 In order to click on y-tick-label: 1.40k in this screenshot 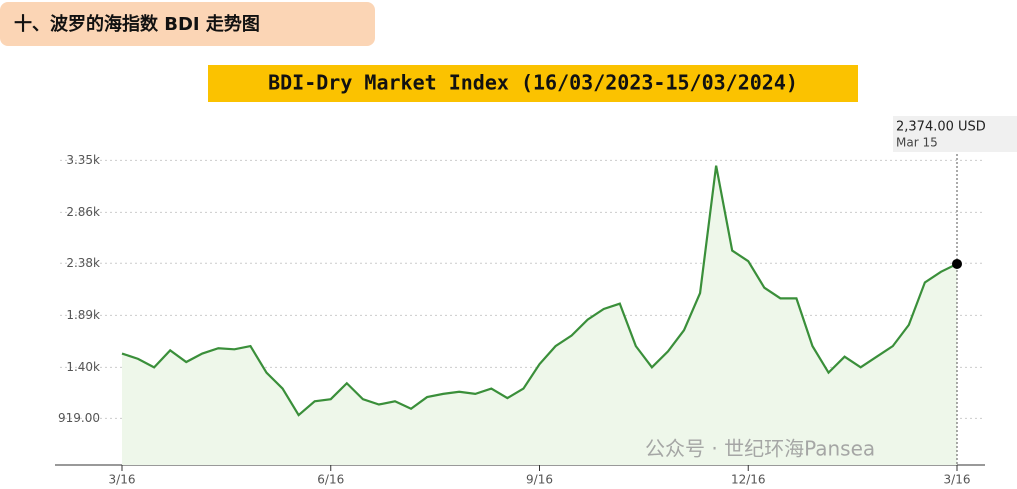, I will do `click(83, 367)`.